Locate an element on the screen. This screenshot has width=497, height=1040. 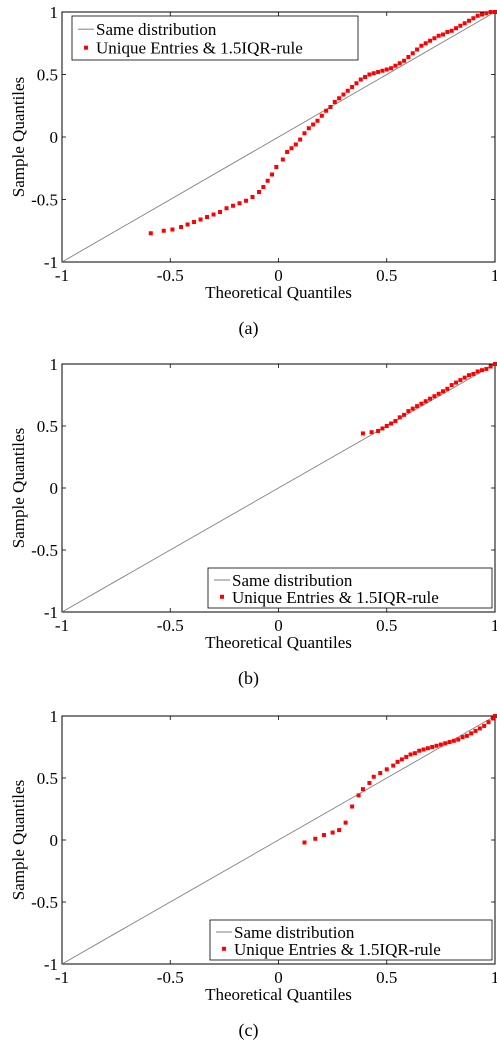
panel-caption: (b) is located at coordinates (248, 678).